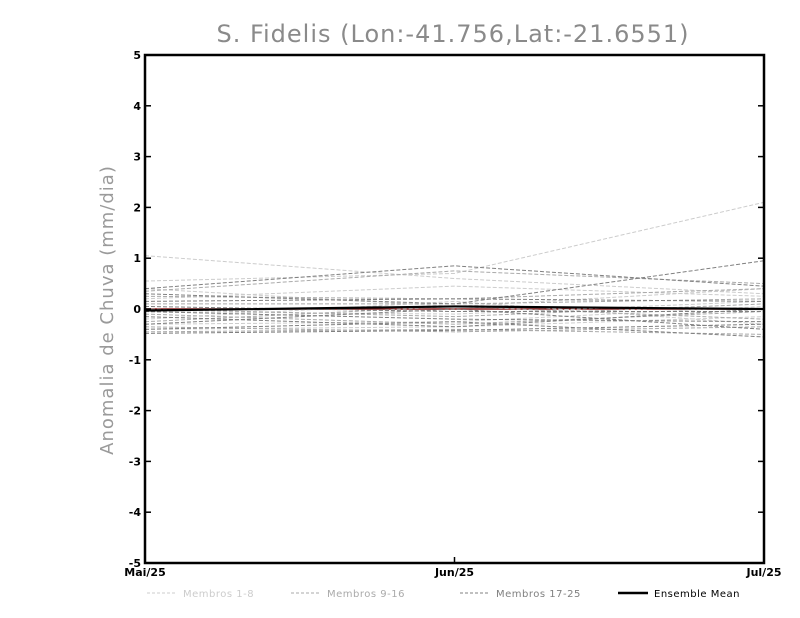  Describe the element at coordinates (538, 594) in the screenshot. I see `legend-label-3: Membros 17-25` at that location.